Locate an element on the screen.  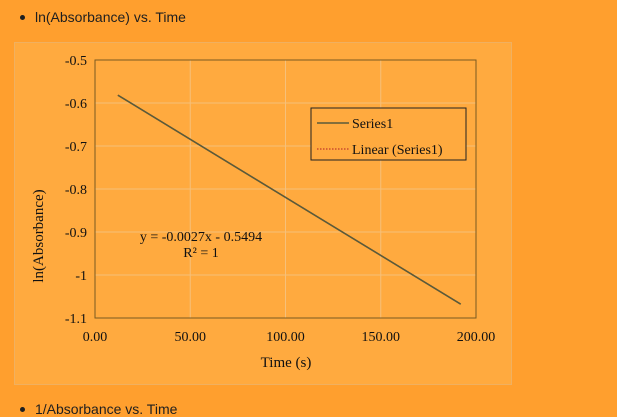
legend-trendline-label: Linear (Series1) is located at coordinates (397, 150).